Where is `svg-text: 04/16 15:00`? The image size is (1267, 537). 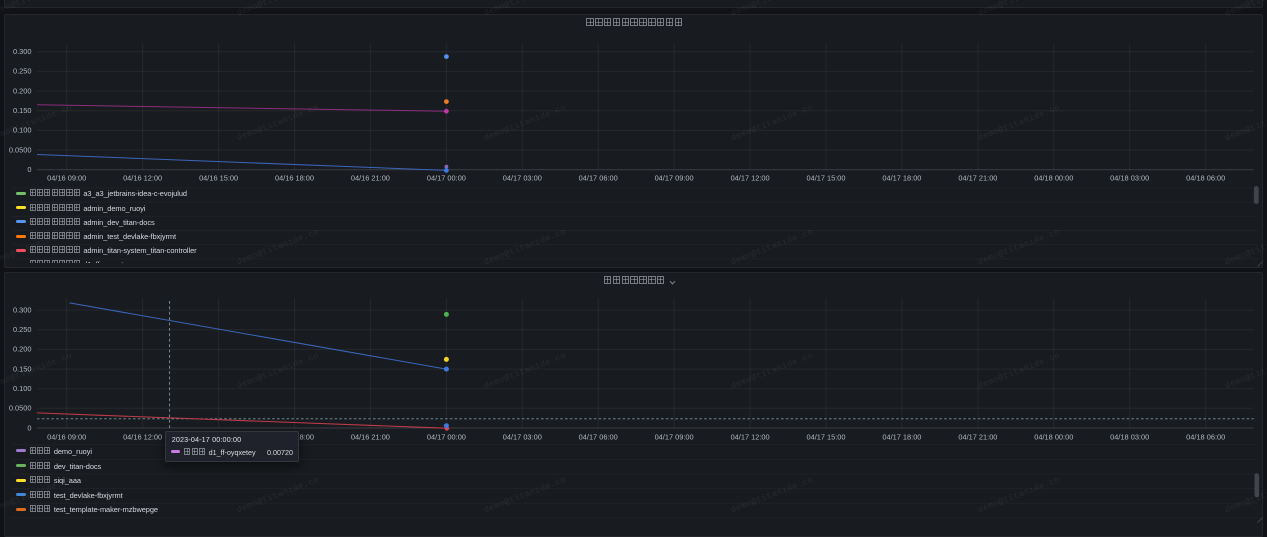
svg-text: 04/16 15:00 is located at coordinates (218, 178).